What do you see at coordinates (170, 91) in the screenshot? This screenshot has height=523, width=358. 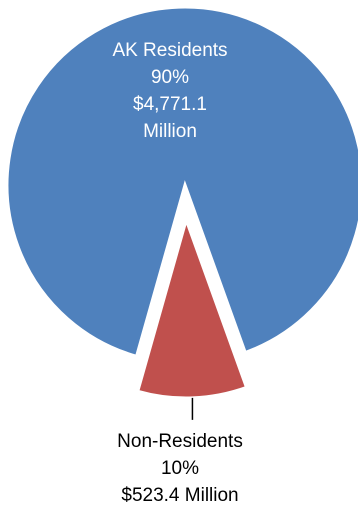 I see `slice-label-ak-residents: AK Residents 90% $4,771.1 Million` at bounding box center [170, 91].